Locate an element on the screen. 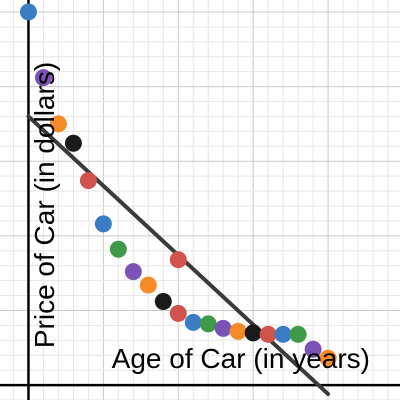 This screenshot has height=400, width=400. y-axis-label: Price of Car (in dollars) is located at coordinates (44, 205).